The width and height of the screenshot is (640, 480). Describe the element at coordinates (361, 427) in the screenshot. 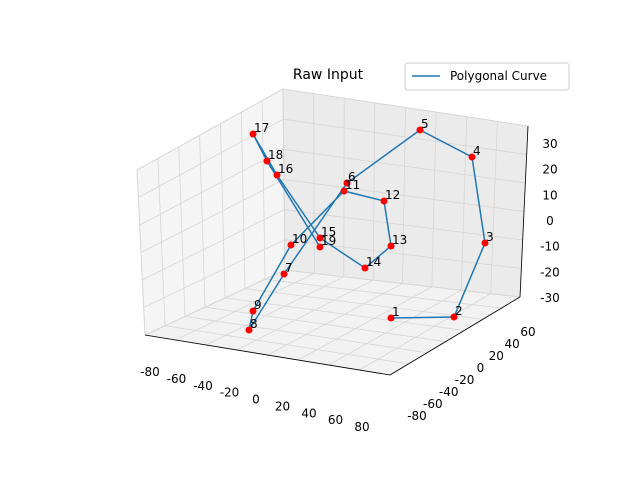

I see `x-tick-label: 80` at that location.